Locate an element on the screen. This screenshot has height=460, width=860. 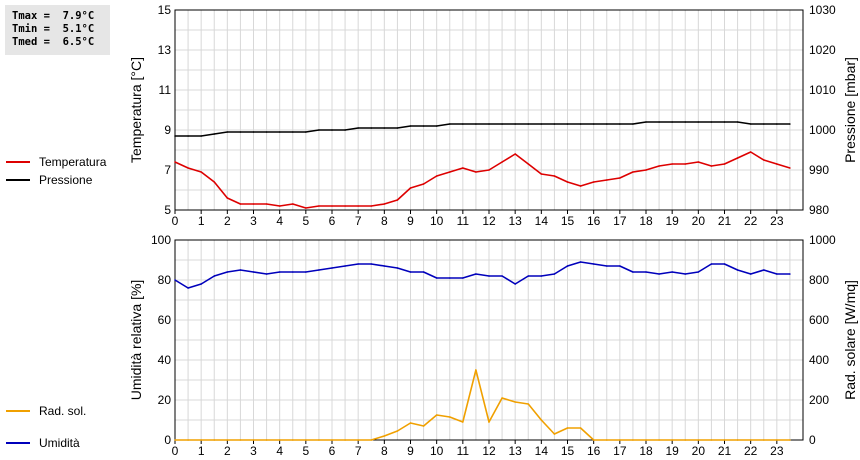
x-tick-label: 23 is located at coordinates (777, 451).